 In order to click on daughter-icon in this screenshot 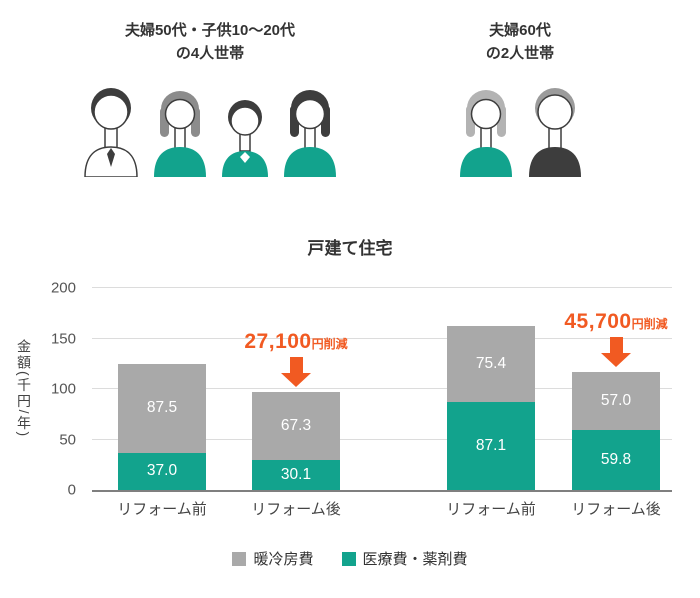, I will do `click(179, 134)`.